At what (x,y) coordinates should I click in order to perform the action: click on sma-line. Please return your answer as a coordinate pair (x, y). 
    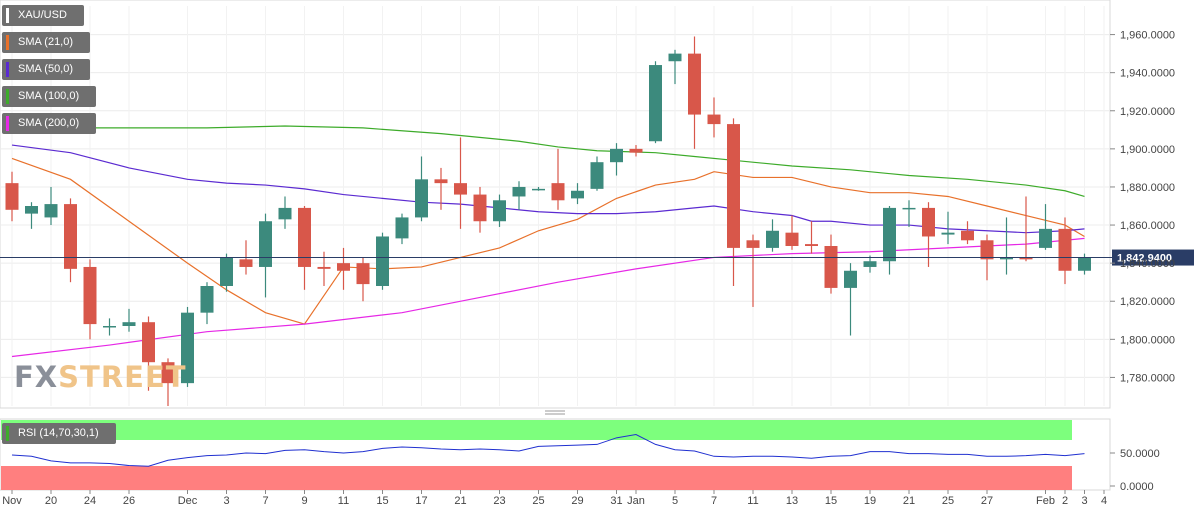
    Looking at the image, I should click on (548, 161).